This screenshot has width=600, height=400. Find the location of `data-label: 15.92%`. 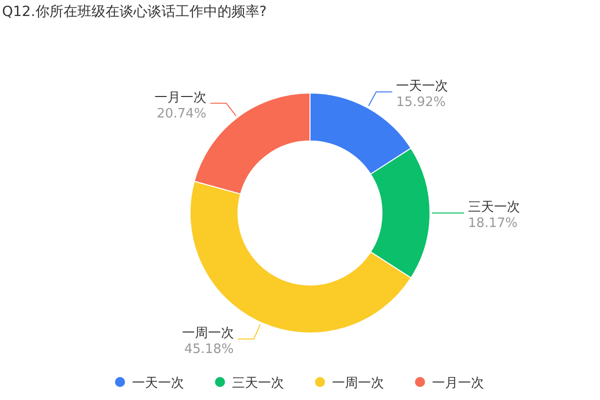

data-label: 15.92% is located at coordinates (421, 102).